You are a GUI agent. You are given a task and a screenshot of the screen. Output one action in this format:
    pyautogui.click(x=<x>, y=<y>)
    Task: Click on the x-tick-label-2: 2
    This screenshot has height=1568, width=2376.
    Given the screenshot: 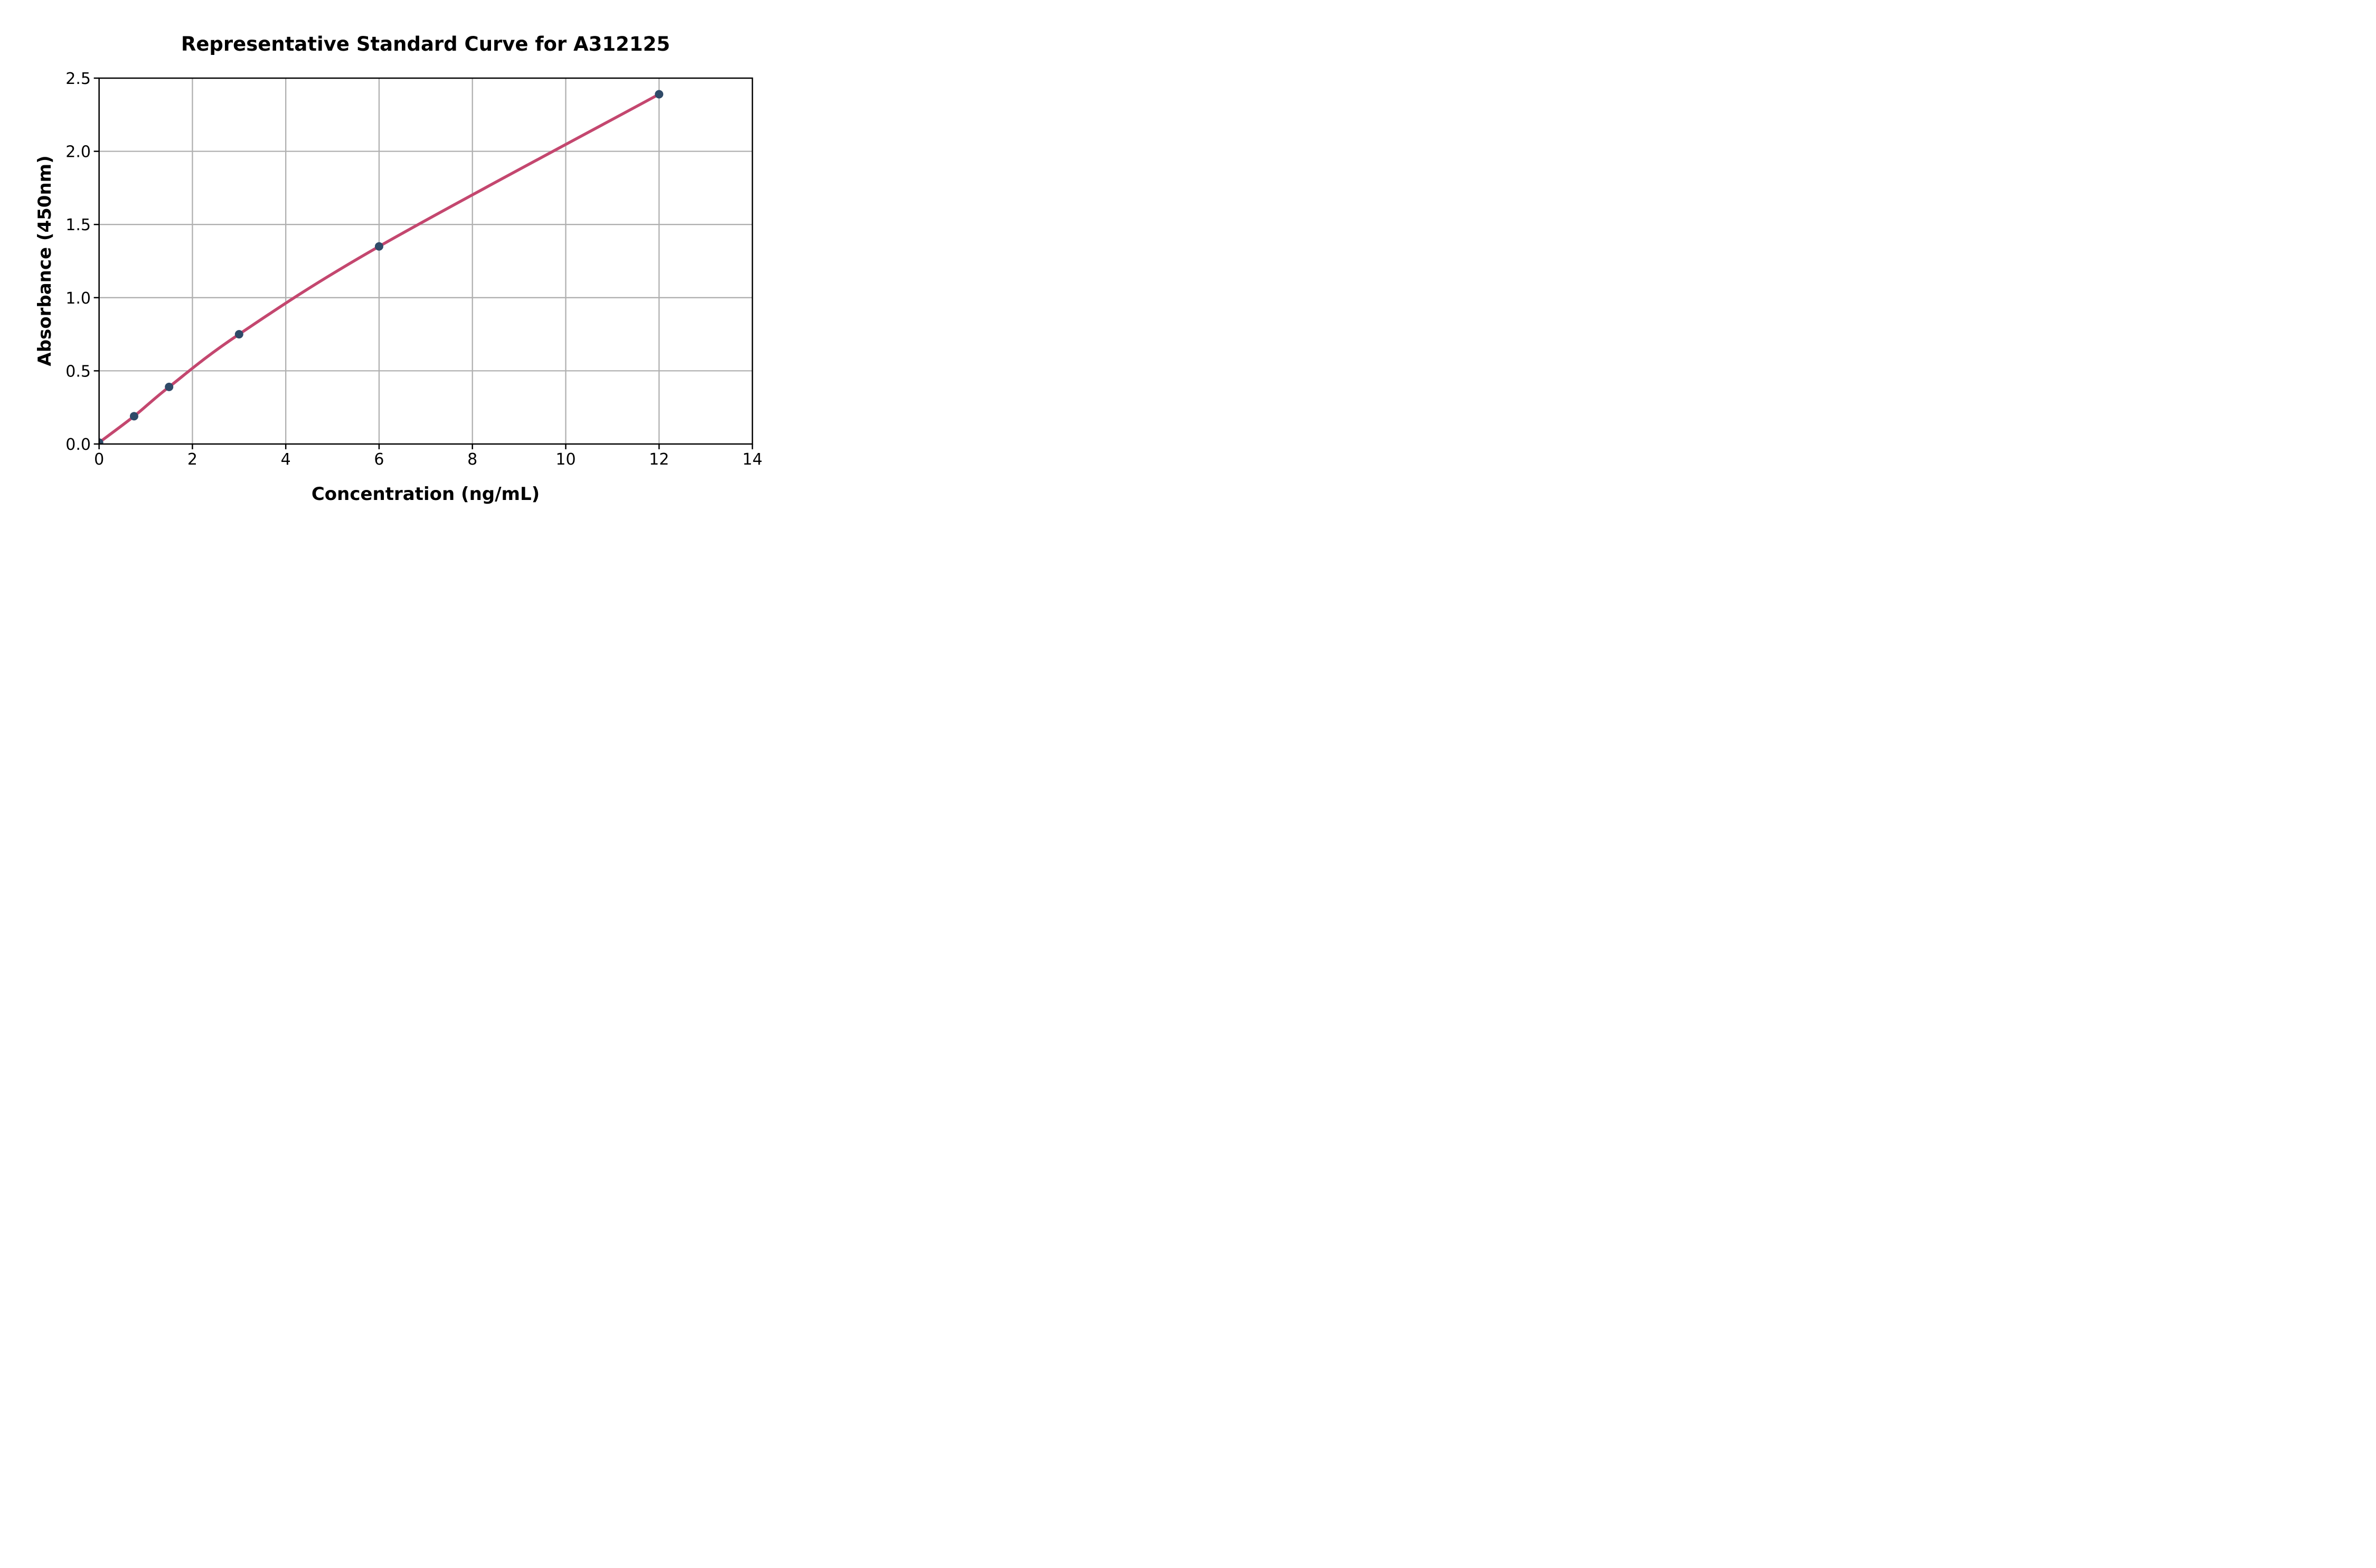 What is the action you would take?
    pyautogui.click(x=192, y=459)
    